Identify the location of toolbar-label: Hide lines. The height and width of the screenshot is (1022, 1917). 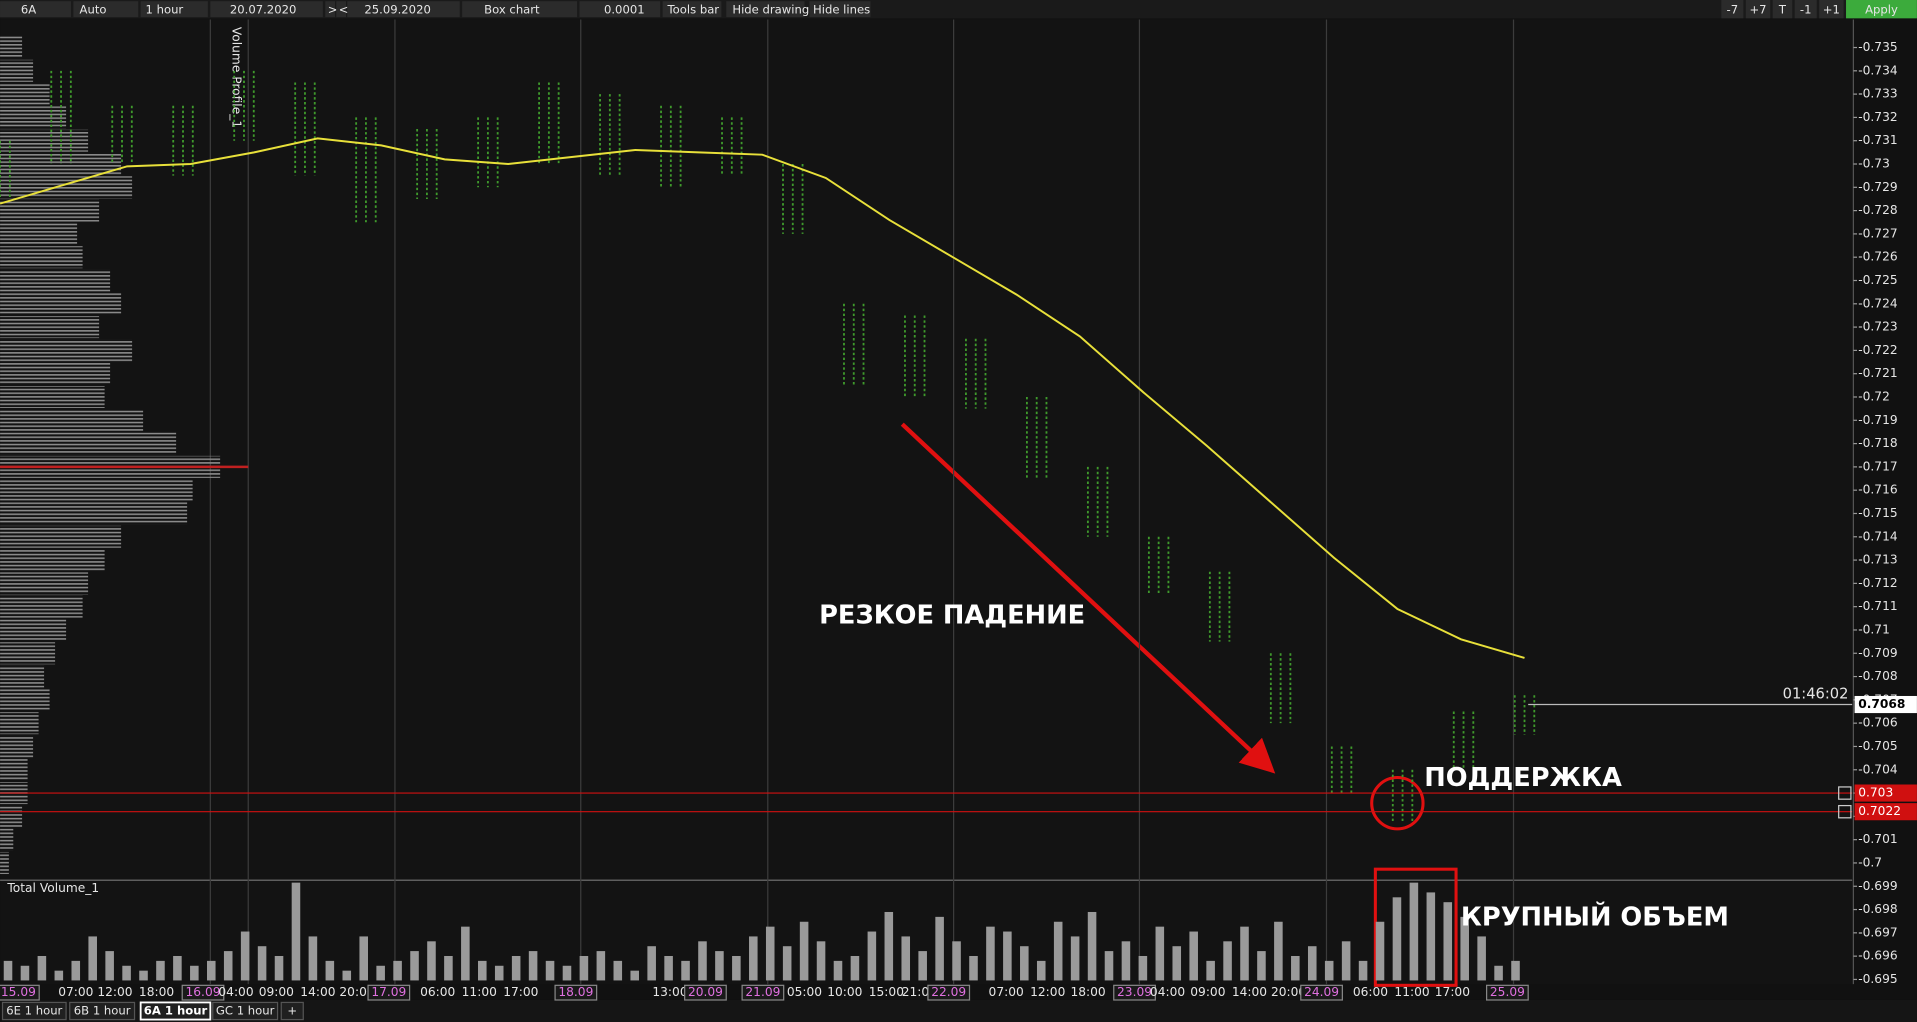
(841, 9).